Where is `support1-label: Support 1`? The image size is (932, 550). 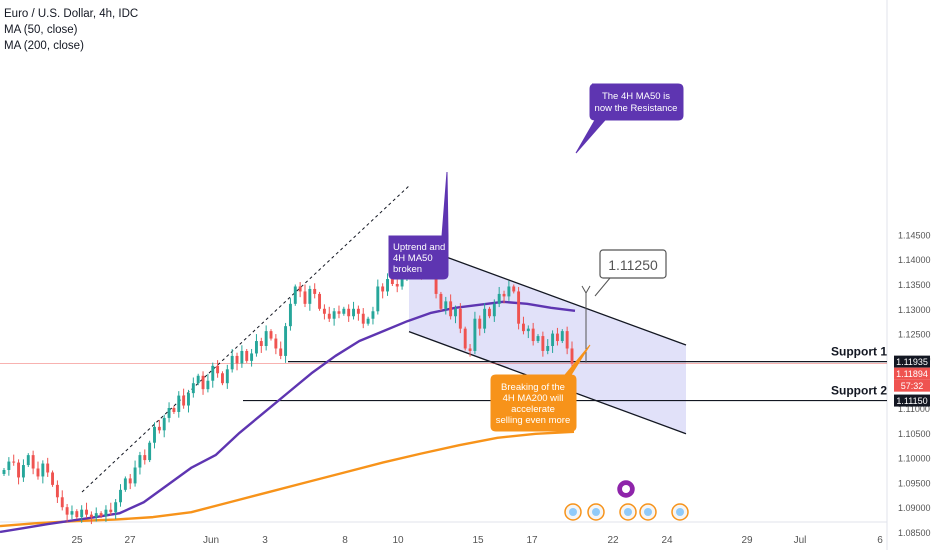 support1-label: Support 1 is located at coordinates (859, 352).